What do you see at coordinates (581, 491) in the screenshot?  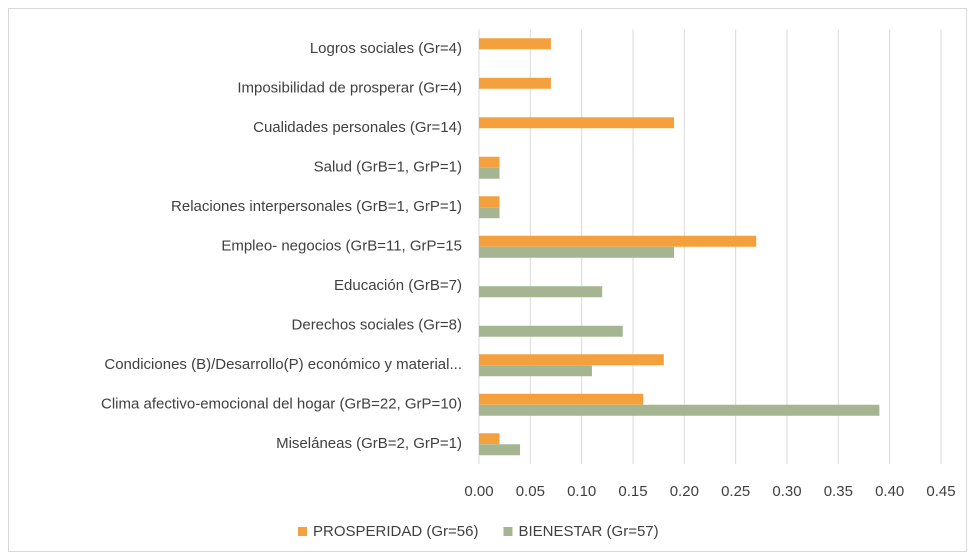 I see `x-tick-label: 0.10` at bounding box center [581, 491].